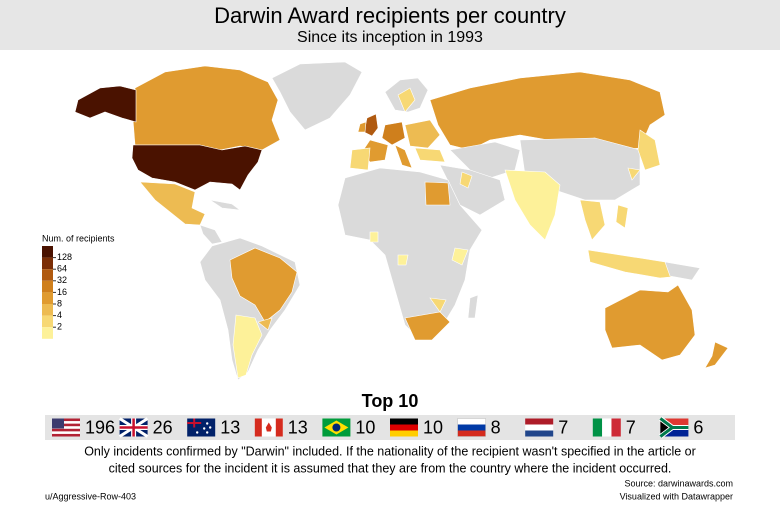 The height and width of the screenshot is (512, 780). What do you see at coordinates (496, 427) in the screenshot?
I see `top10-value: 8` at bounding box center [496, 427].